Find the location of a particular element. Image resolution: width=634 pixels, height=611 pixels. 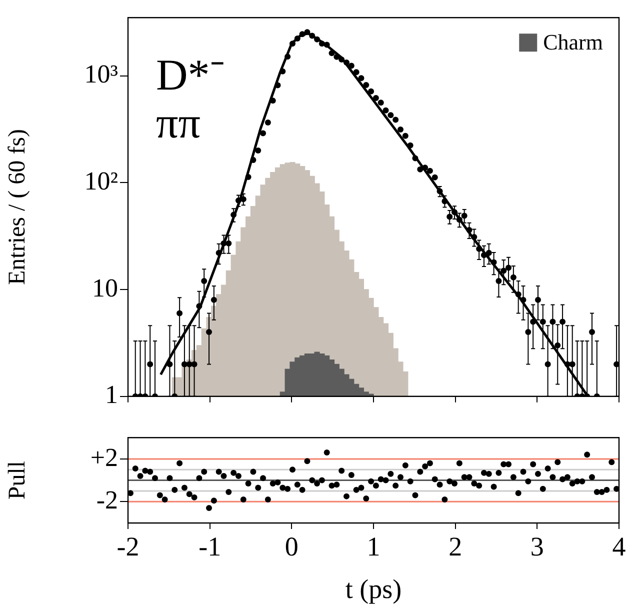

x-tick-label: -2 is located at coordinates (128, 546).